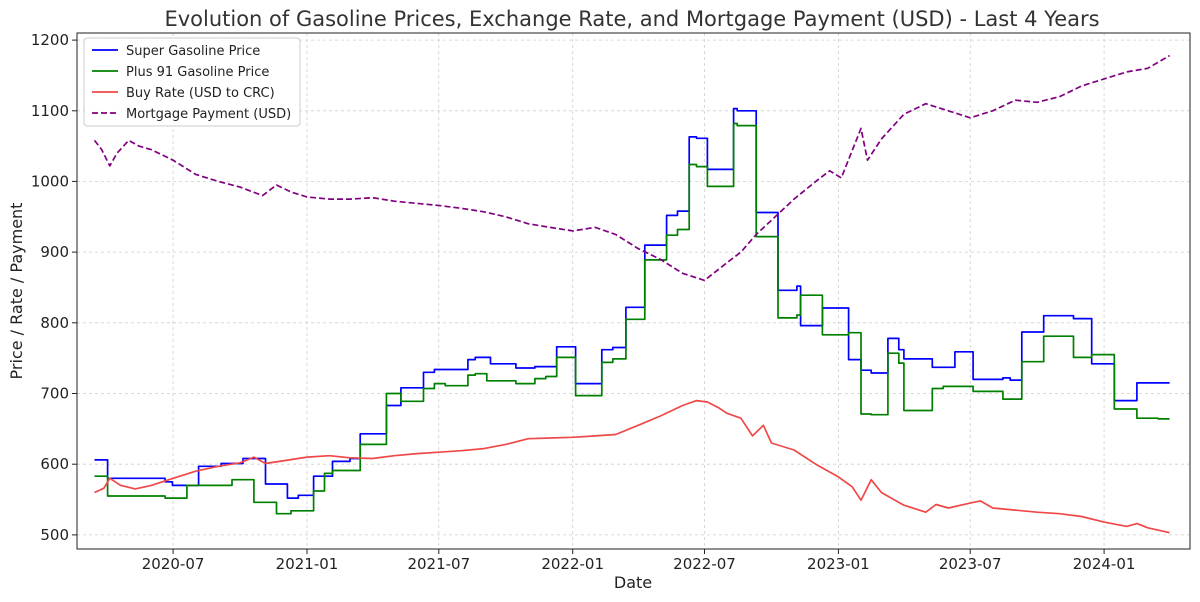  Describe the element at coordinates (50, 111) in the screenshot. I see `y-tick-label: 1100` at that location.